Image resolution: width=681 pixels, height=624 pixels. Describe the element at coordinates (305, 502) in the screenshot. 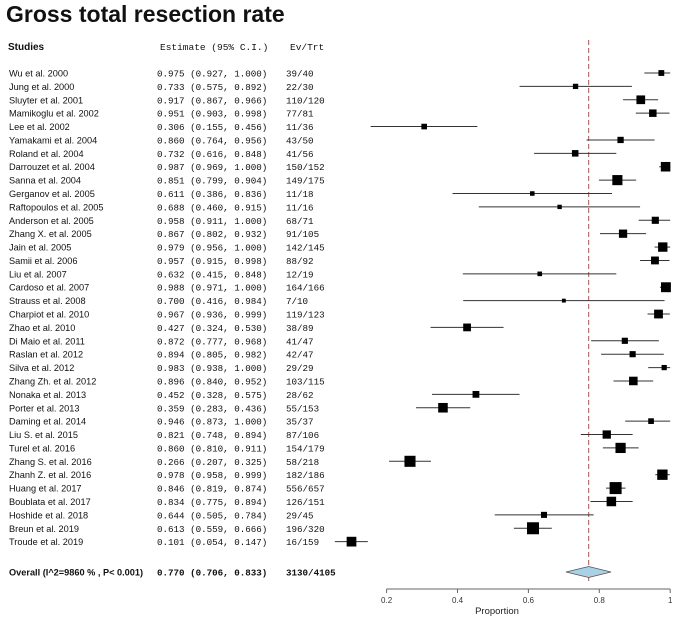

I see `study-events: 126/151` at that location.